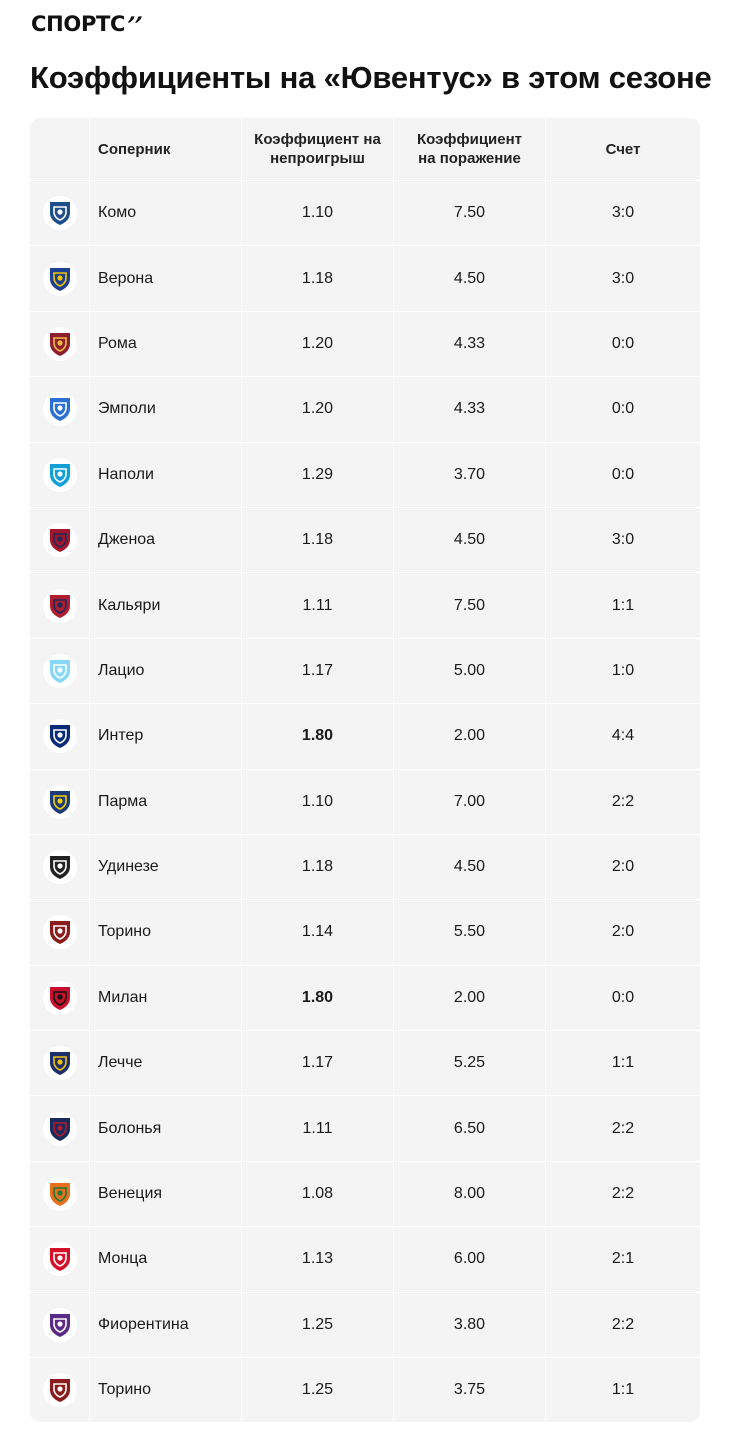  I want to click on team-name: Кальяри, so click(166, 605).